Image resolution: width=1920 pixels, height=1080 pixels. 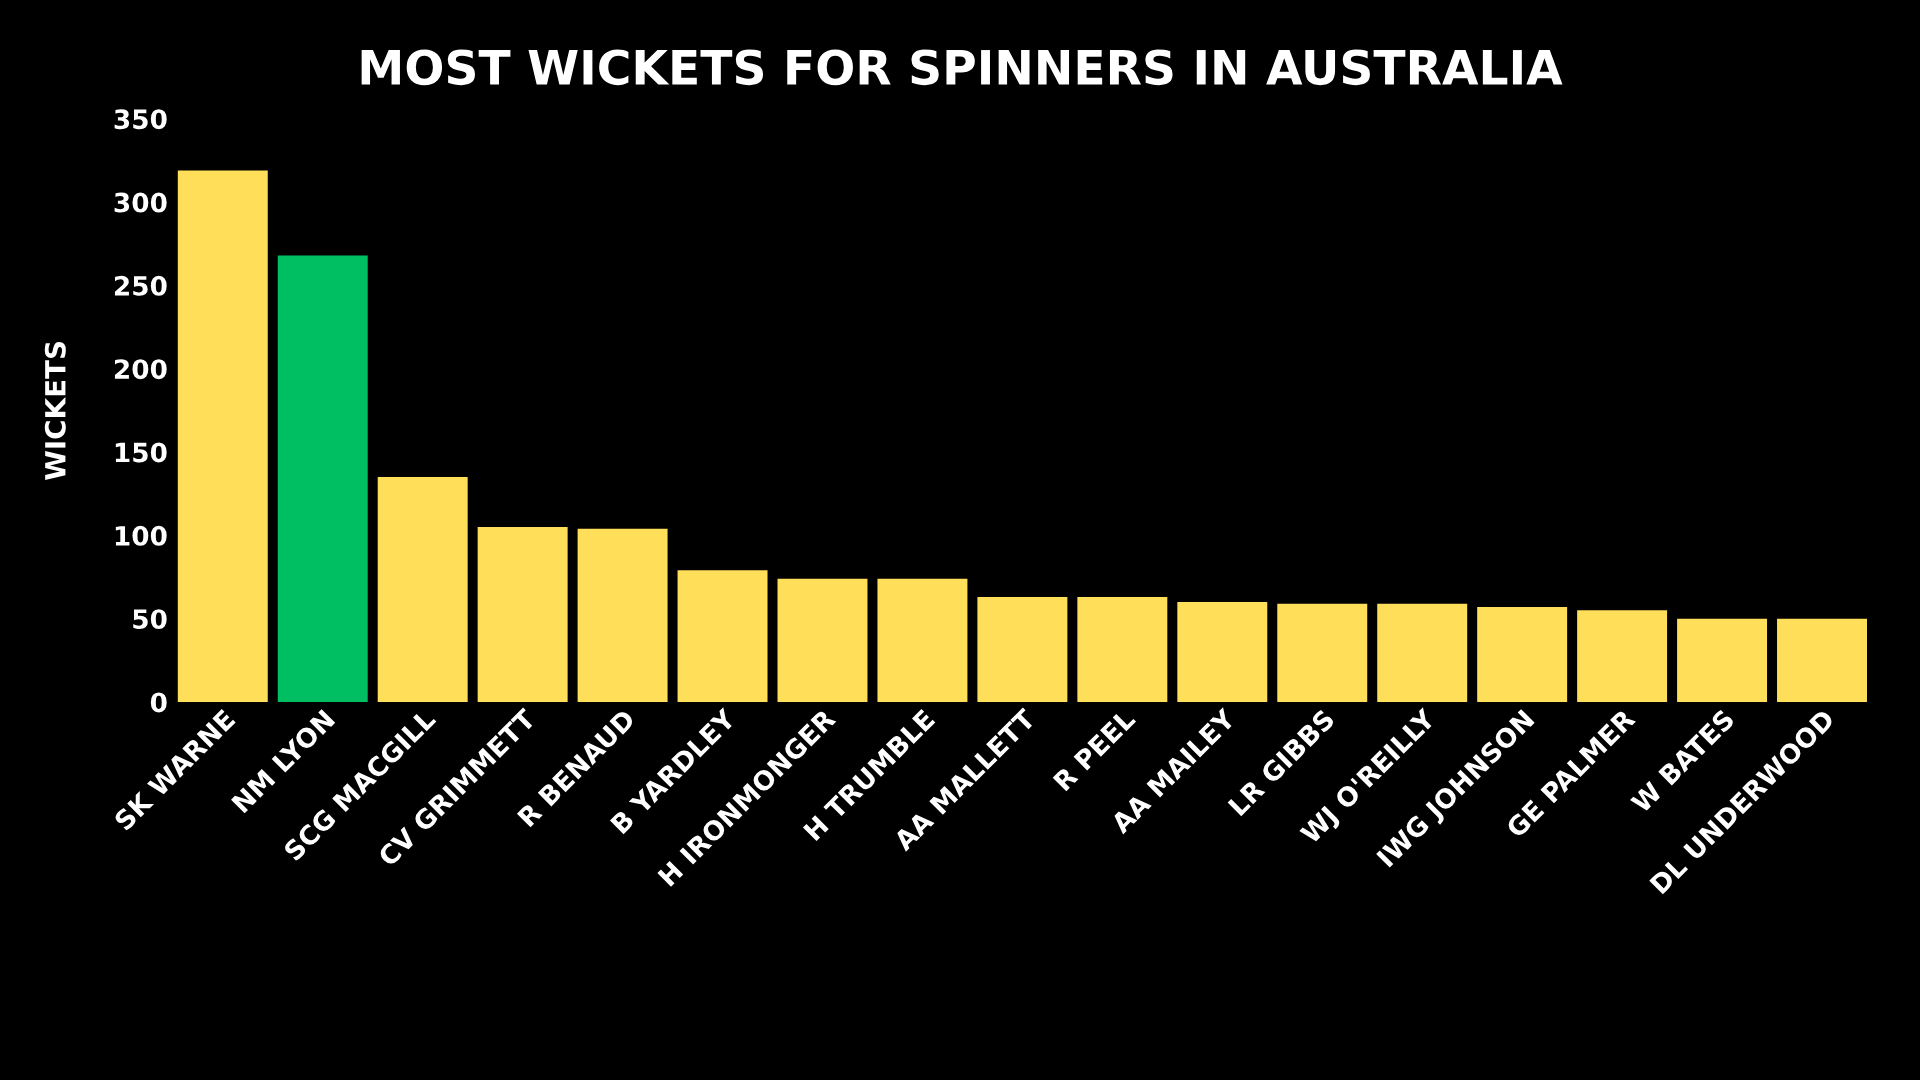 I want to click on y-tick-label: 150, so click(x=141, y=452).